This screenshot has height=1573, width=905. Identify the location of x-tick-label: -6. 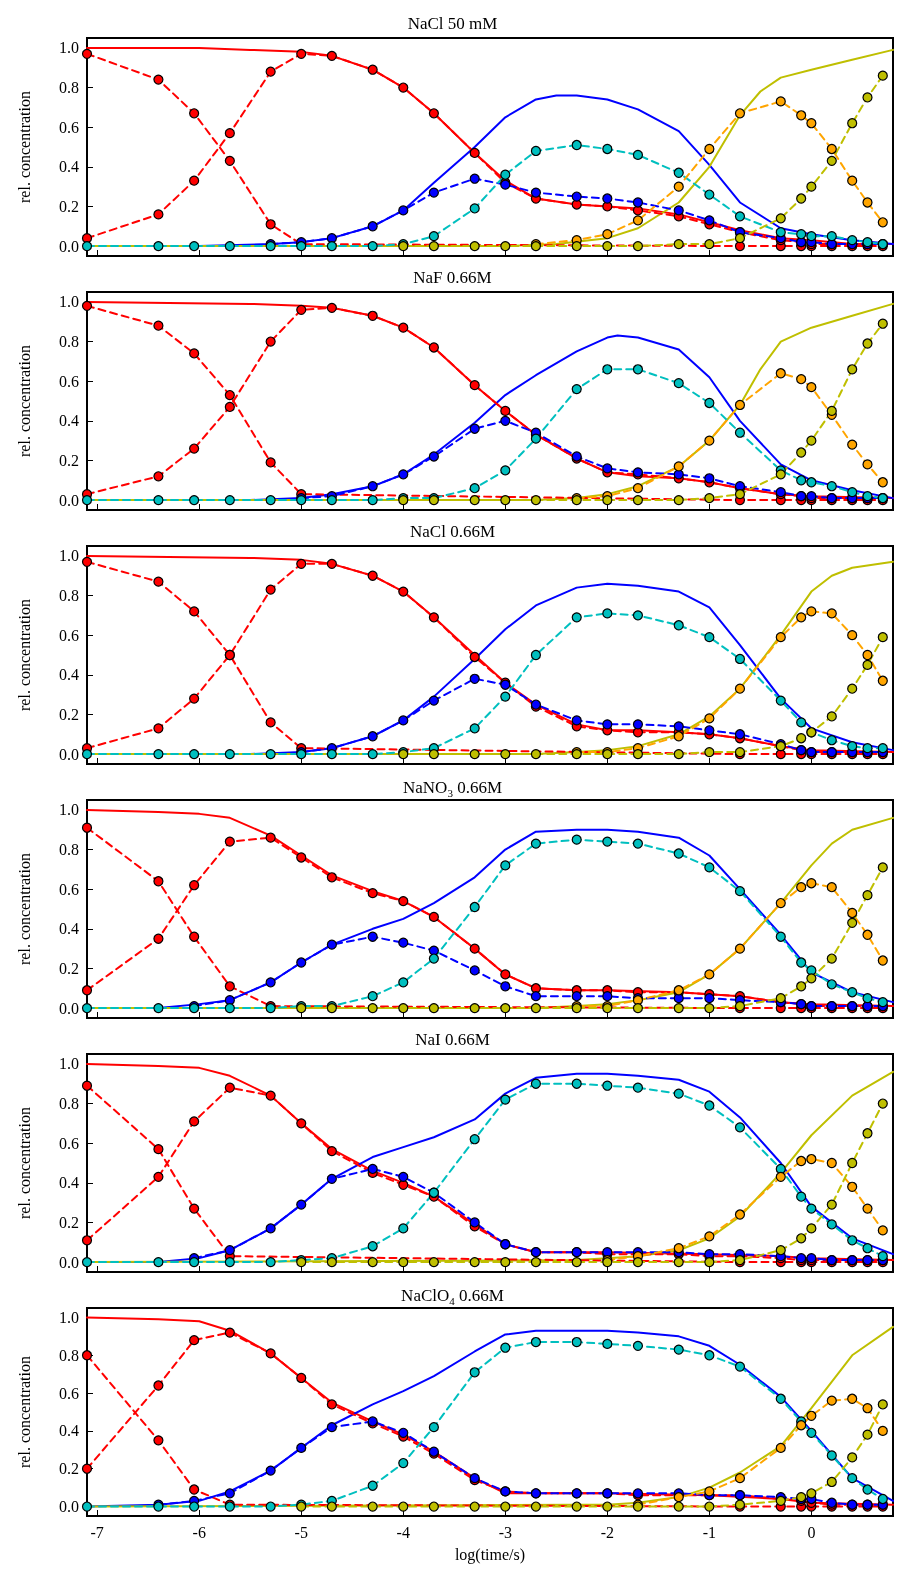
(199, 1532).